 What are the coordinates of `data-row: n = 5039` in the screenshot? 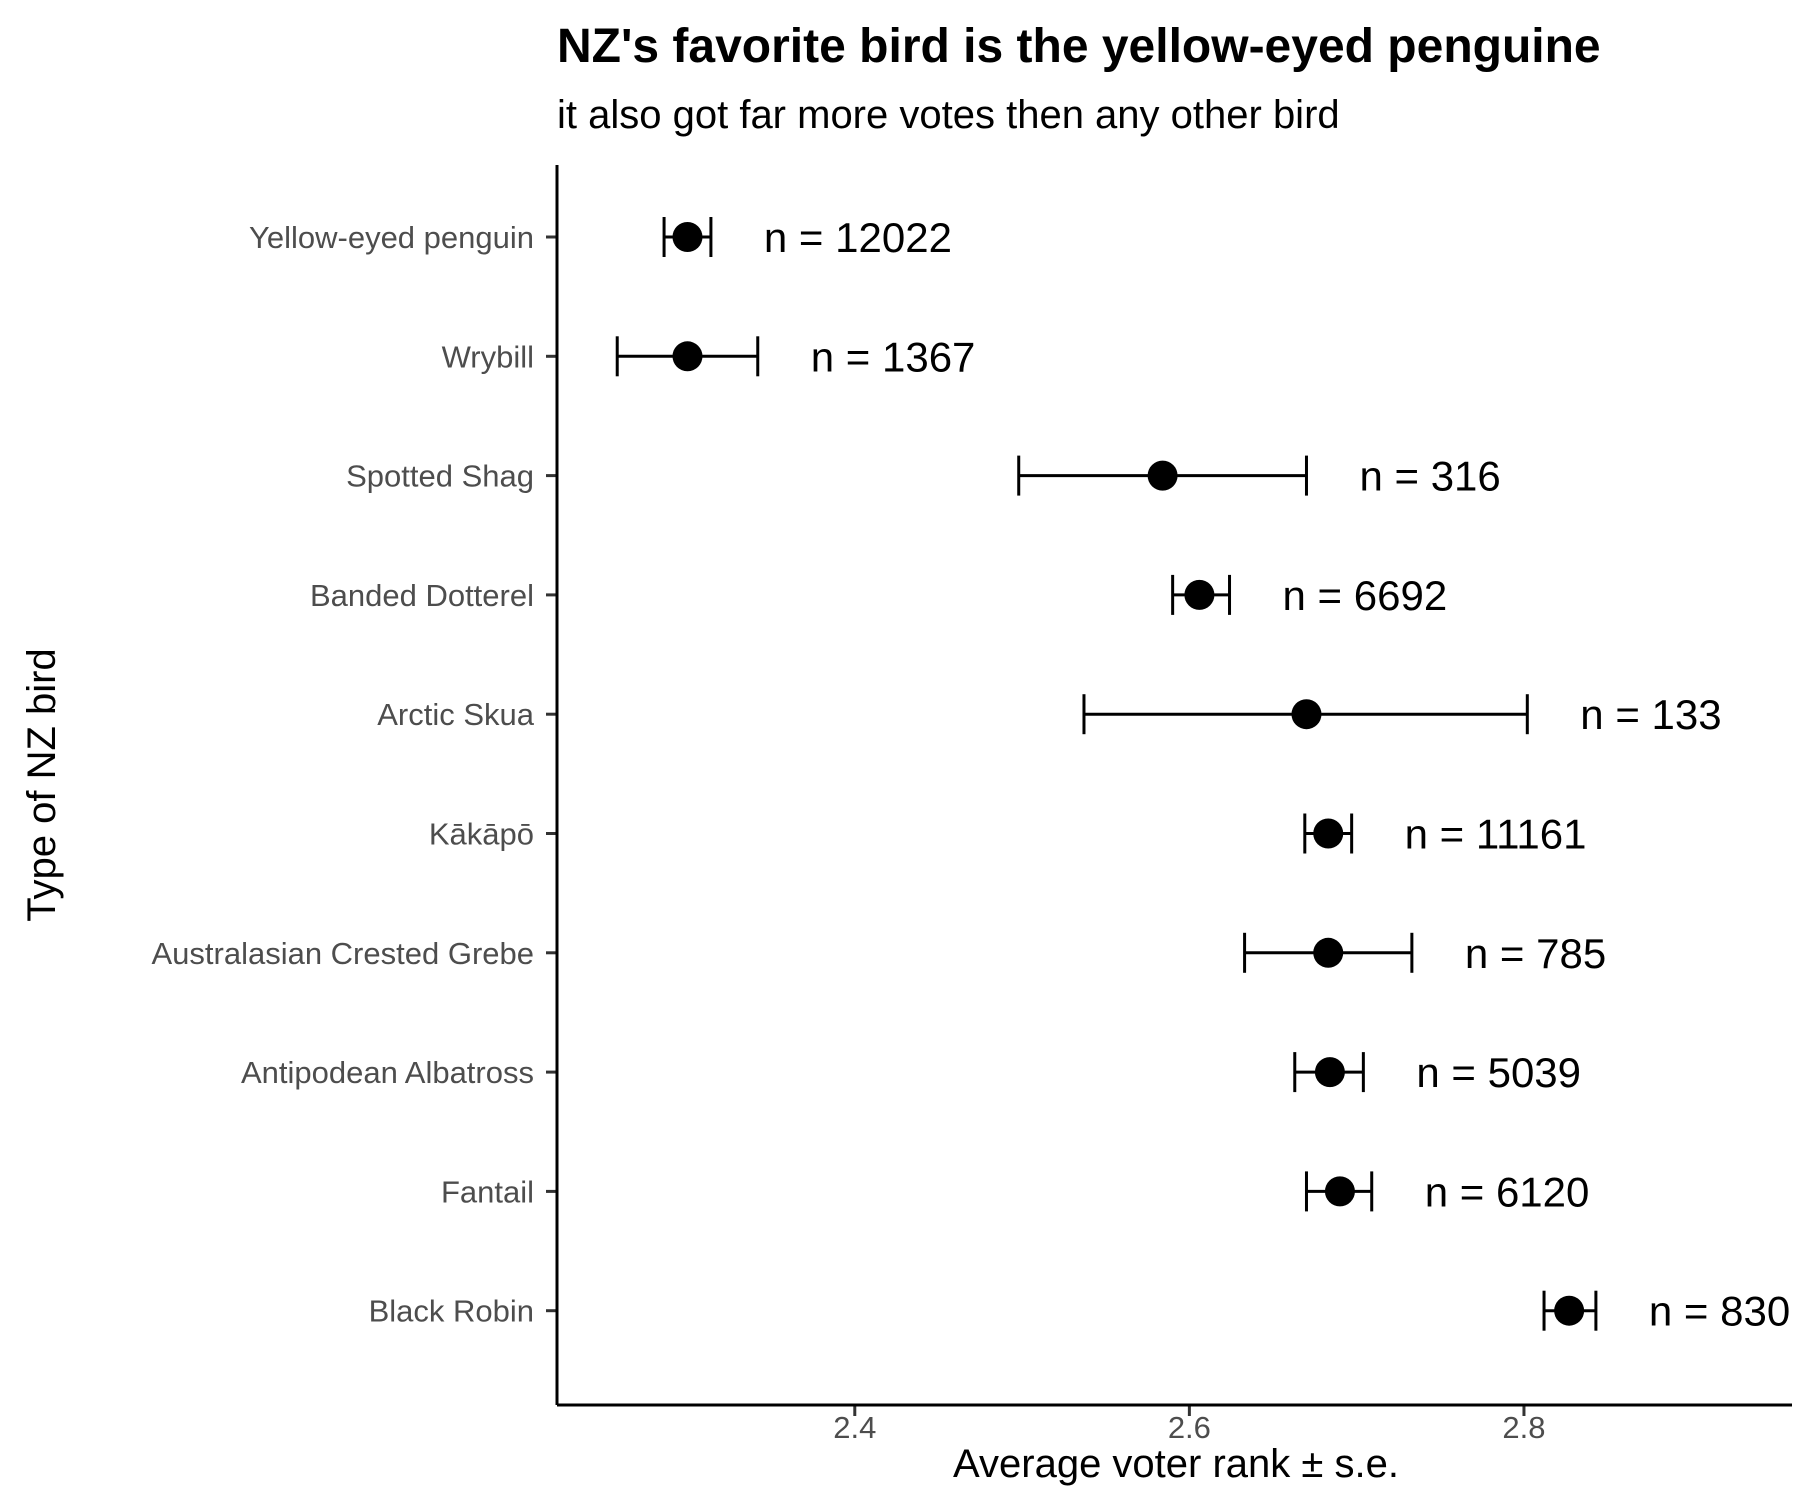 It's located at (1437, 1072).